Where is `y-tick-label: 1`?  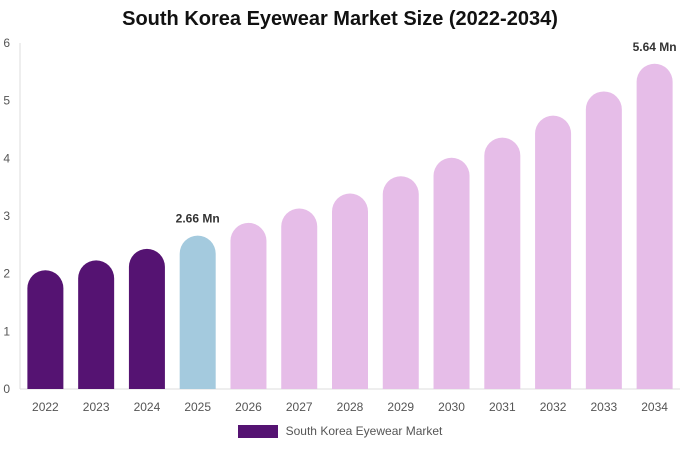 y-tick-label: 1 is located at coordinates (6, 331).